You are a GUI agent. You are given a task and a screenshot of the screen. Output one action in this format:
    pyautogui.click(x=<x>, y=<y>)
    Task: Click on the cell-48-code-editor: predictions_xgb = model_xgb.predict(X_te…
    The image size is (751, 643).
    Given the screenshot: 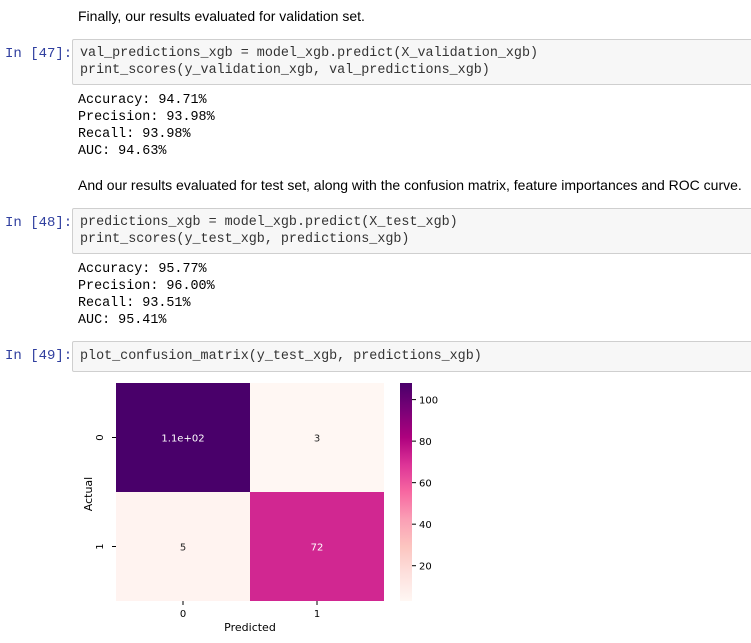 What is the action you would take?
    pyautogui.click(x=411, y=231)
    